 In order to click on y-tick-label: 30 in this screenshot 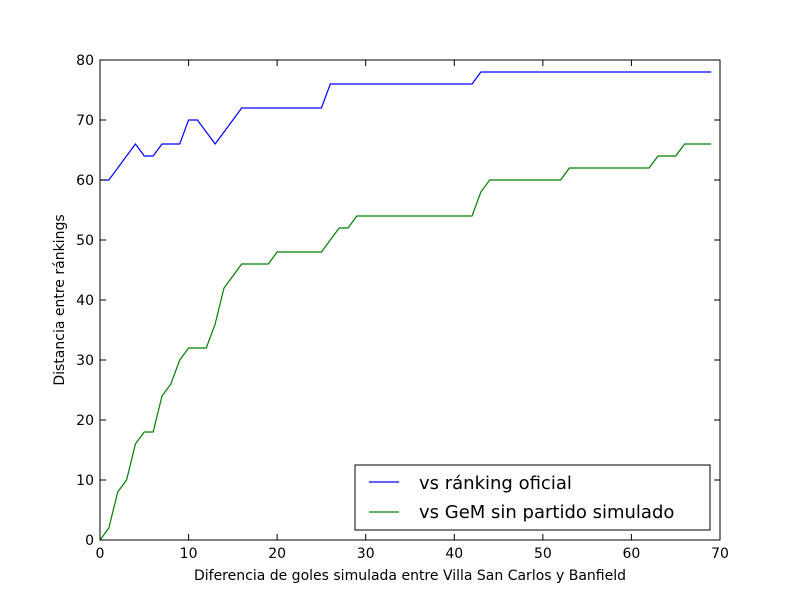, I will do `click(85, 361)`.